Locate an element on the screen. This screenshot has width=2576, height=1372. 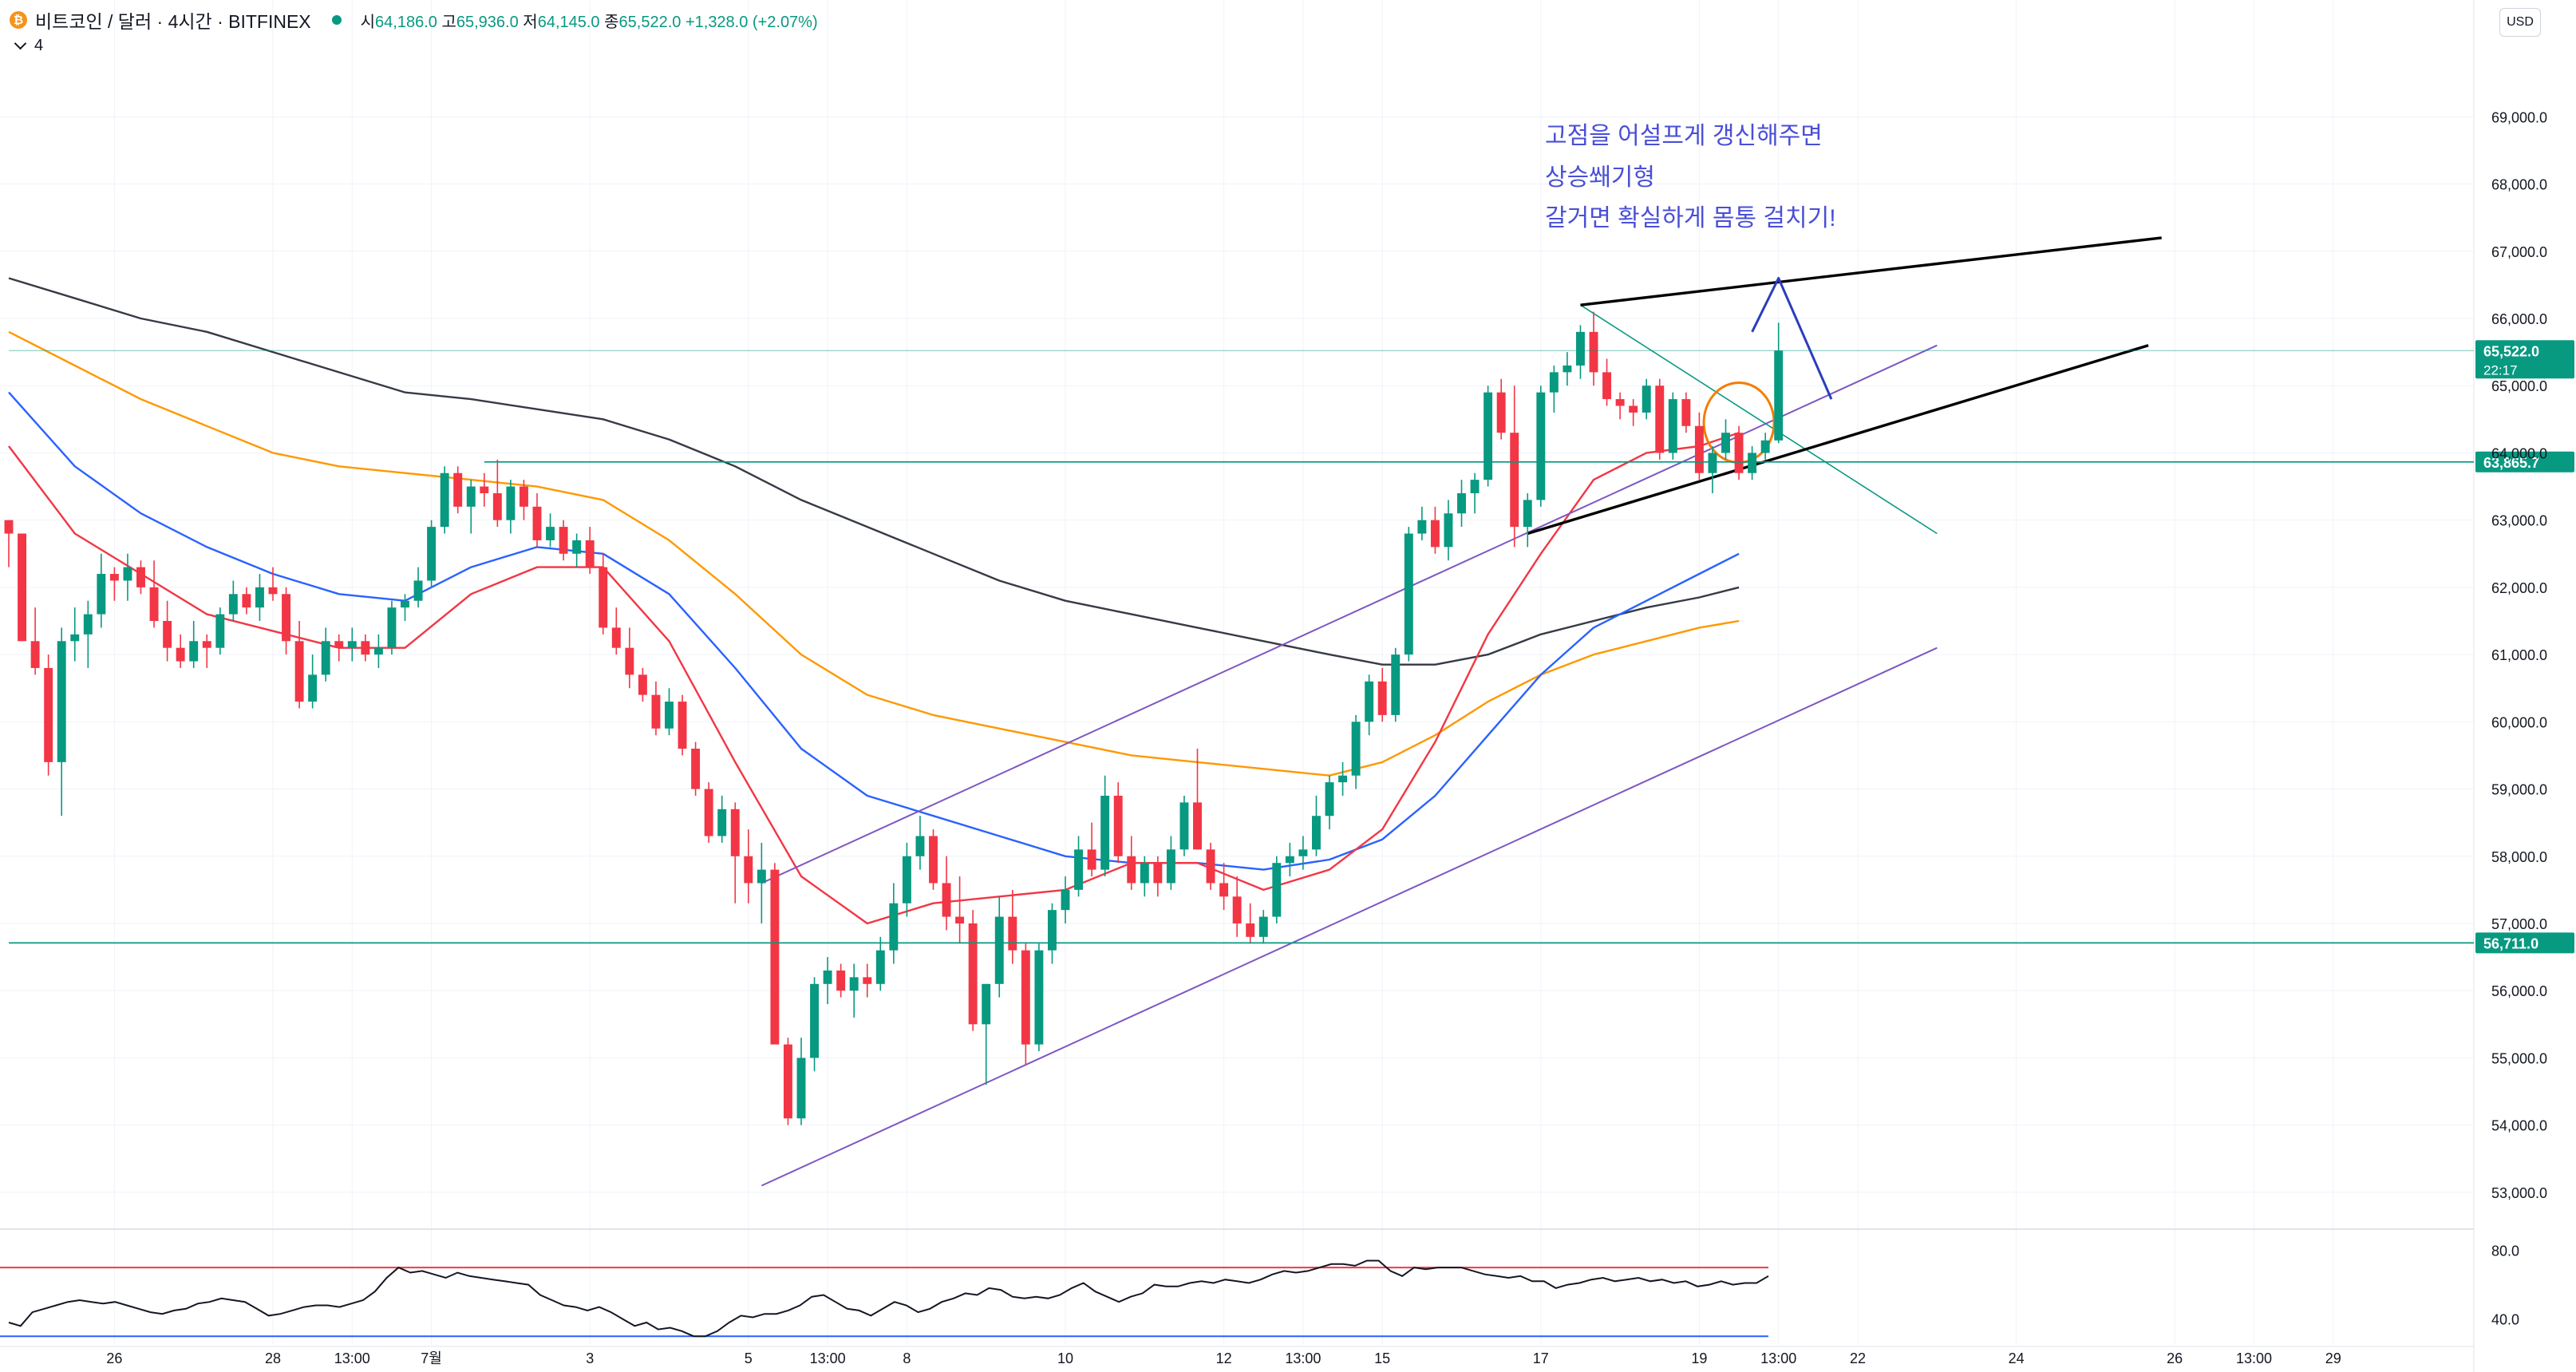
annotation-text: 고점을 어설프게 갱신해주면 상승쐐기형 갈거면 확실하게 몸통 걸치기! is located at coordinates (1690, 177).